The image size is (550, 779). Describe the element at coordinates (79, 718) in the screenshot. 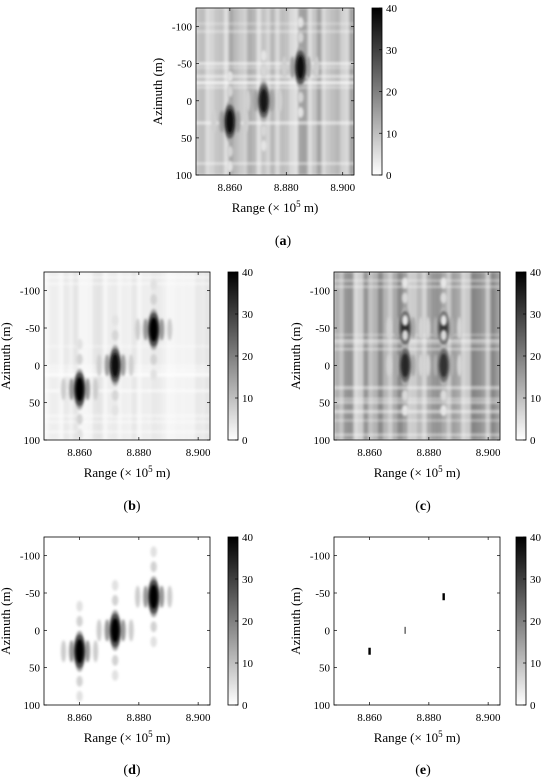

I see `x-tick-label: 8.860` at that location.